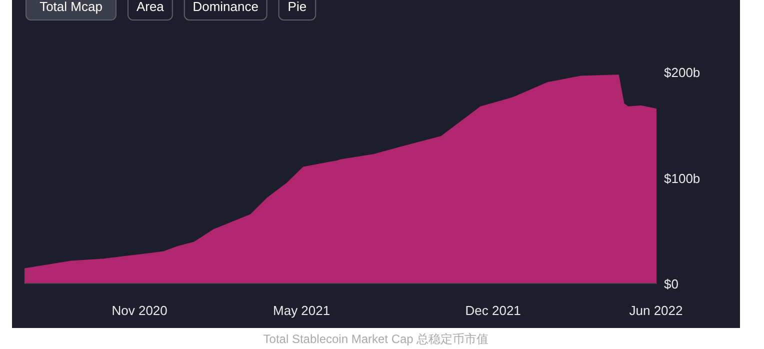 This screenshot has height=349, width=764. Describe the element at coordinates (297, 10) in the screenshot. I see `button: Pie` at that location.